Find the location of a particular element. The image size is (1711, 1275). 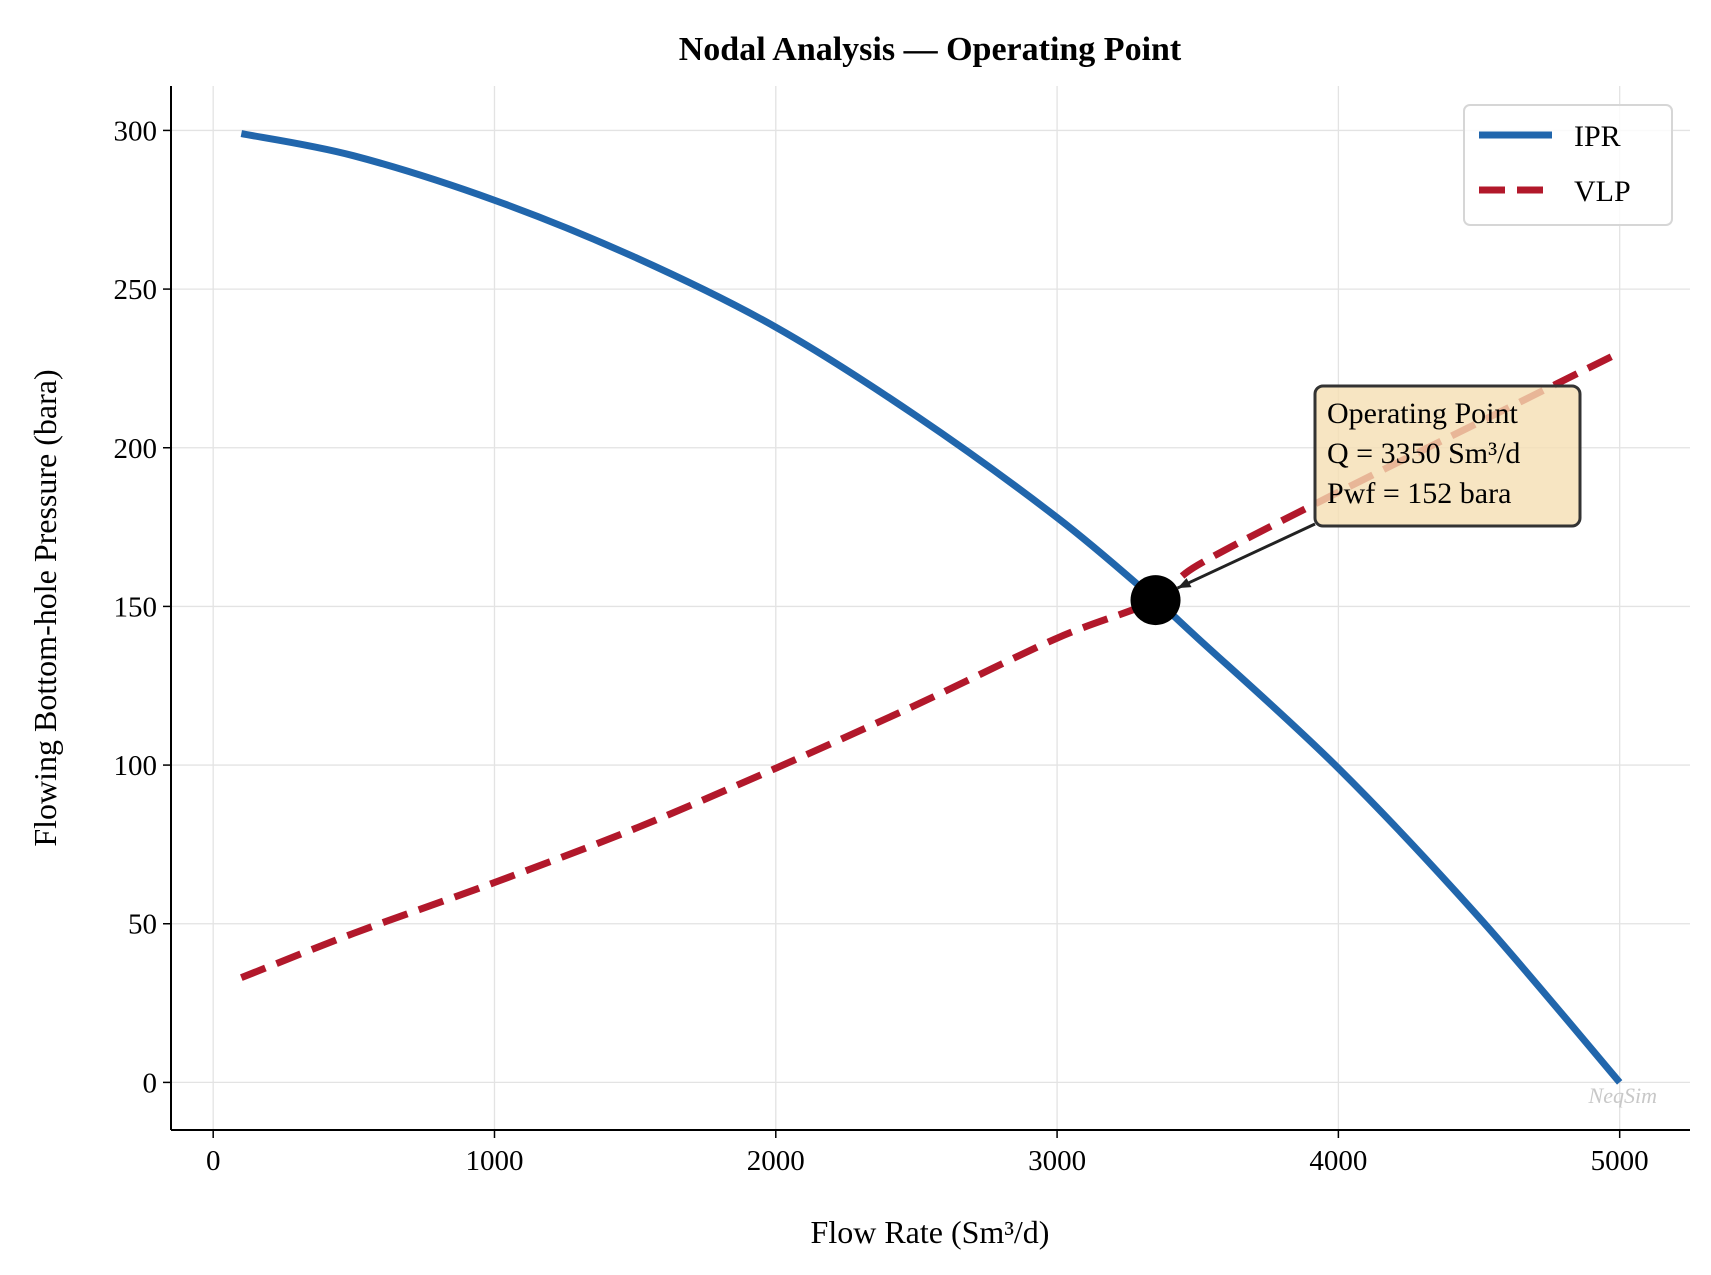

annotation-box is located at coordinates (1447, 456).